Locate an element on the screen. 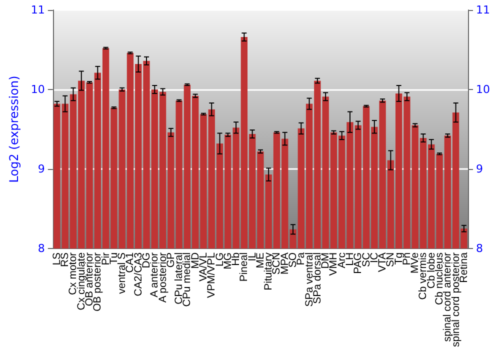  y2-tick-label: 8 is located at coordinates (479, 248).